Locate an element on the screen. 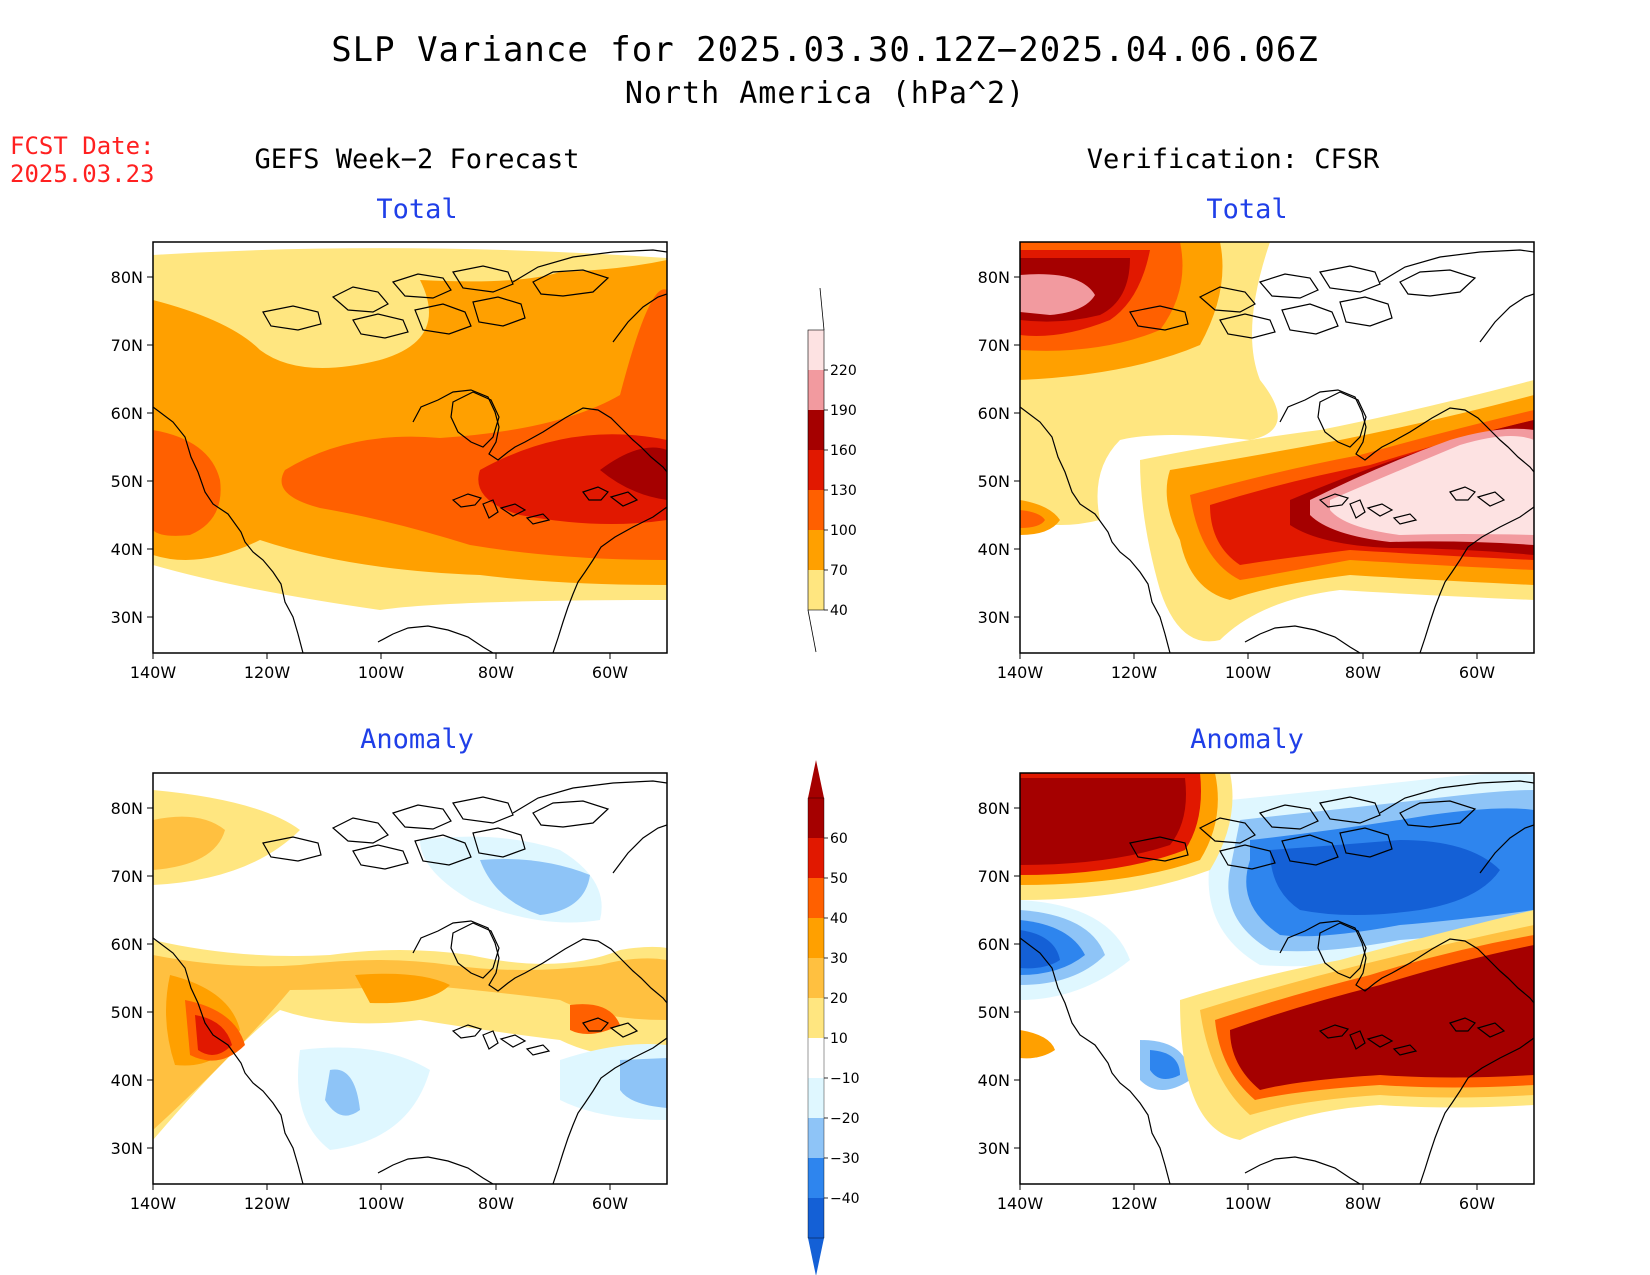 The width and height of the screenshot is (1650, 1275). colorbar-anomaly: −40 −30 −20 −10 10 20 30 40 50 60 is located at coordinates (833, 1017).